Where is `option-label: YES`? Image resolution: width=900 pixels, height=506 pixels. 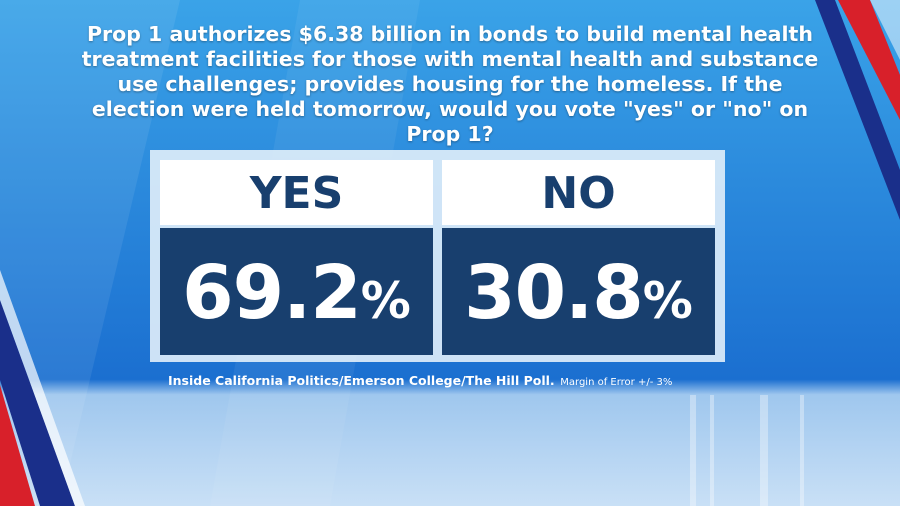 option-label: YES is located at coordinates (296, 192).